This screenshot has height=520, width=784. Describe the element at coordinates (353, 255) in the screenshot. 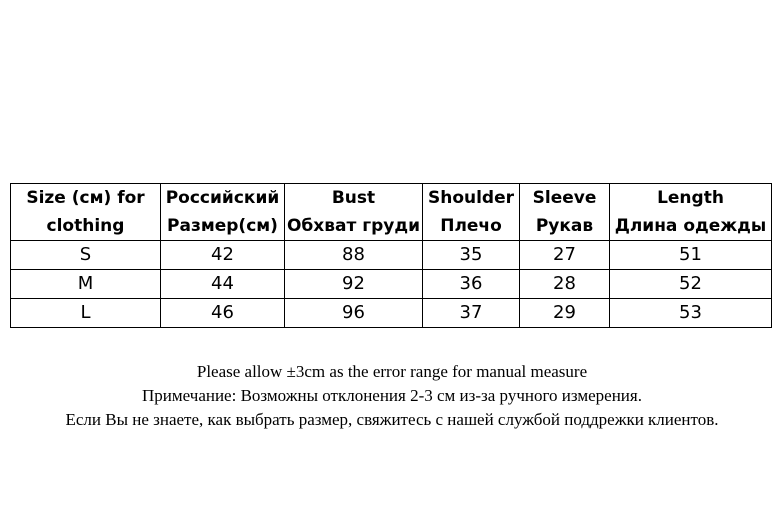

I see `table-cell: 88` at that location.